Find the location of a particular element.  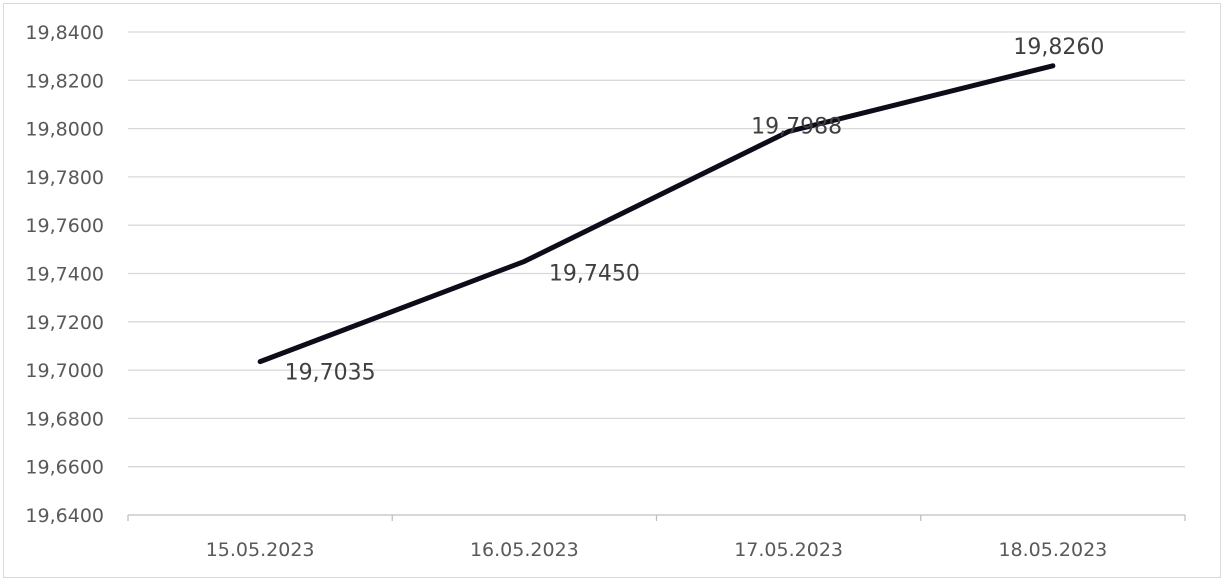

data-label: 19,8260 is located at coordinates (1058, 47).